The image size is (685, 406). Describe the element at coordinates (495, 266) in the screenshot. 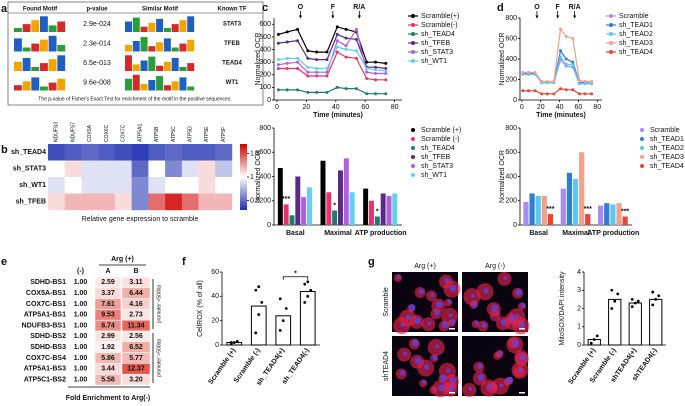

I see `image-column-label: Arg (-)` at that location.